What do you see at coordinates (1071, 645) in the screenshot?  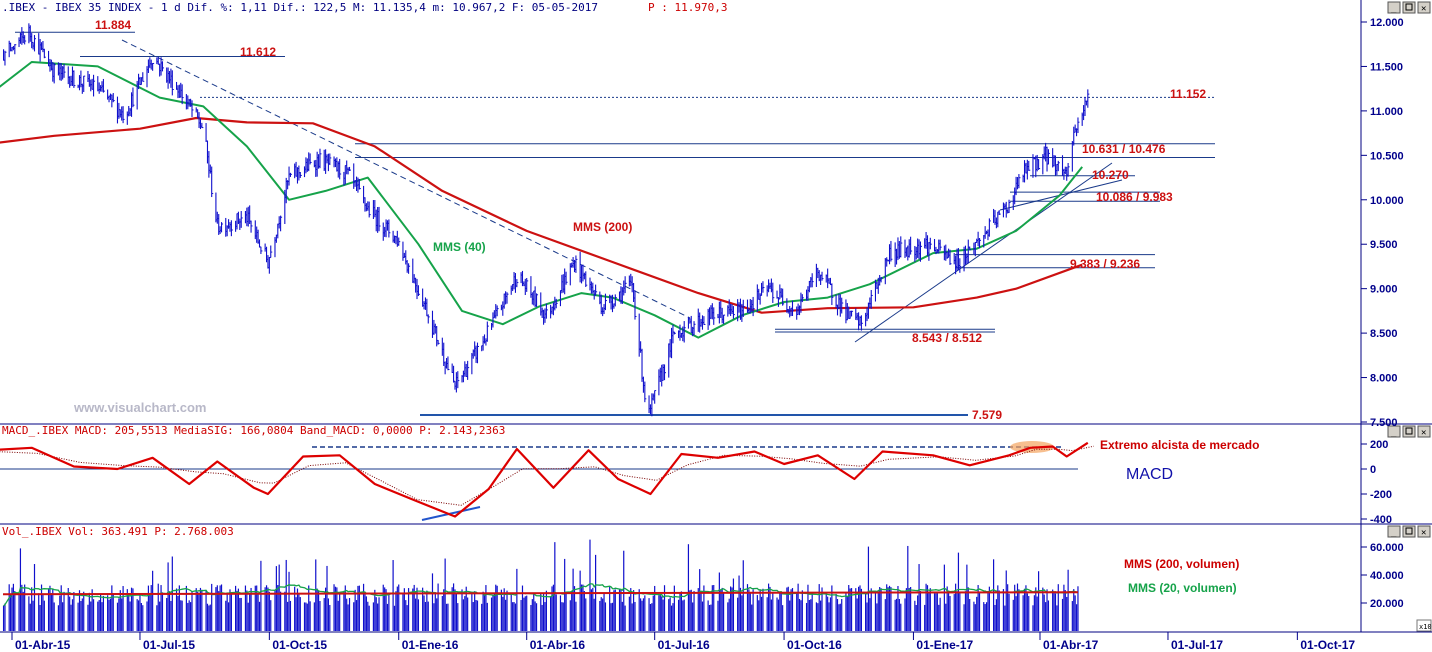 I see `x-tick-label: 01-Abr-17` at bounding box center [1071, 645].